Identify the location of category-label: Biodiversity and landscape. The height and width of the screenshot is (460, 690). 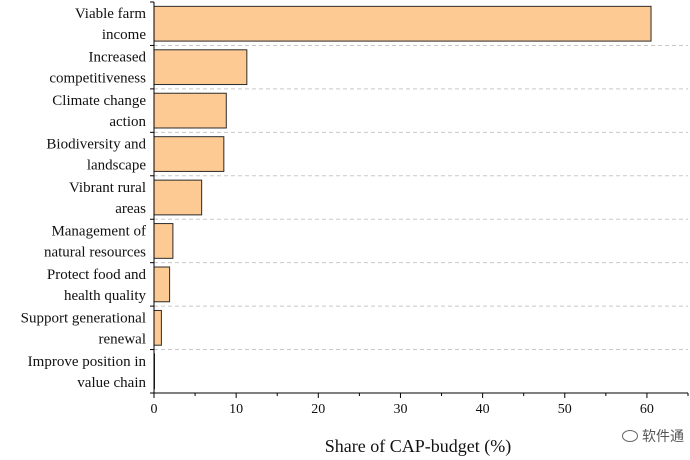
(96, 155).